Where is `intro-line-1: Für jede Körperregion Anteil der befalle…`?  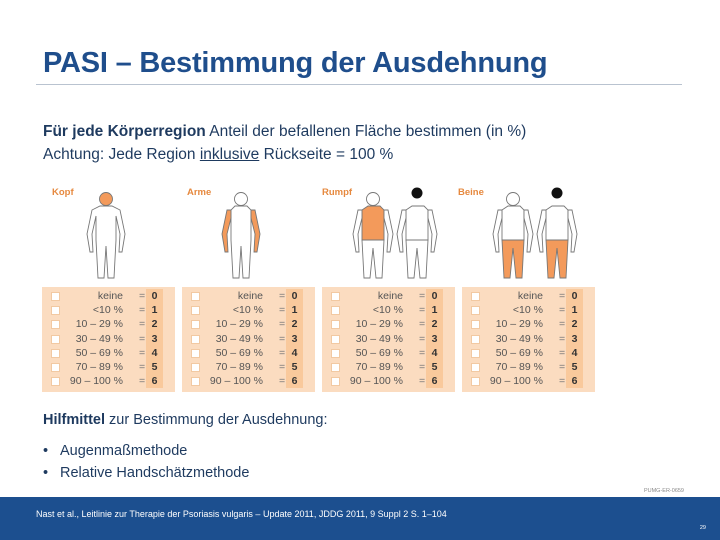
intro-line-1: Für jede Körperregion Anteil der befalle… is located at coordinates (284, 131).